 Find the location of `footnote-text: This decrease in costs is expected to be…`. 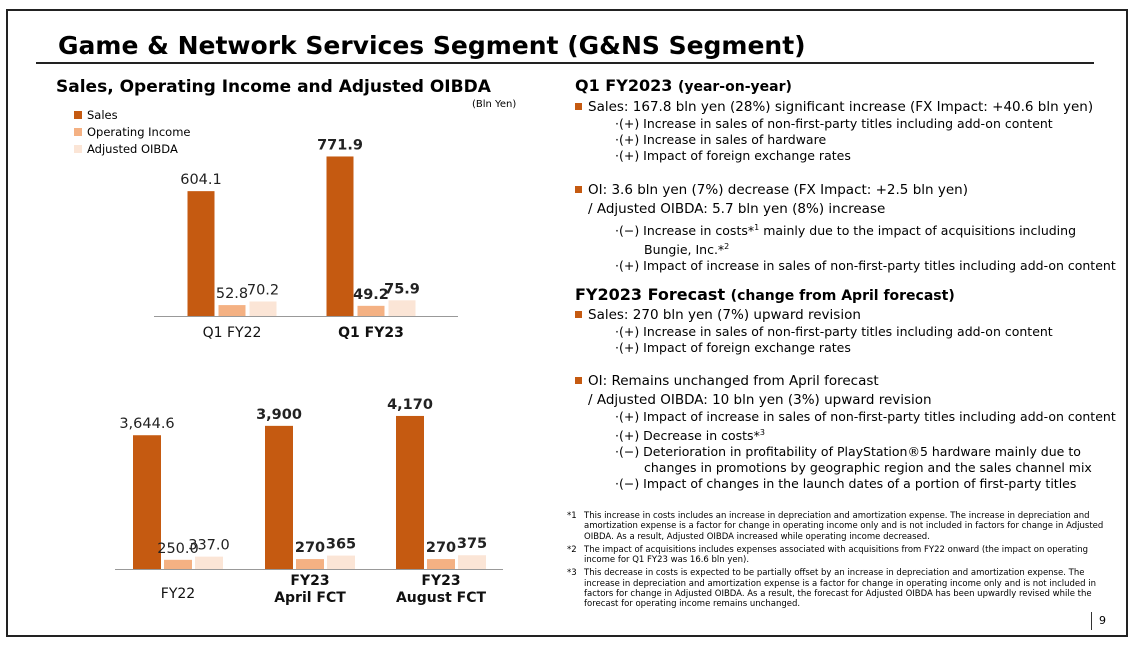

footnote-text: This decrease in costs is expected to be… is located at coordinates (840, 589).